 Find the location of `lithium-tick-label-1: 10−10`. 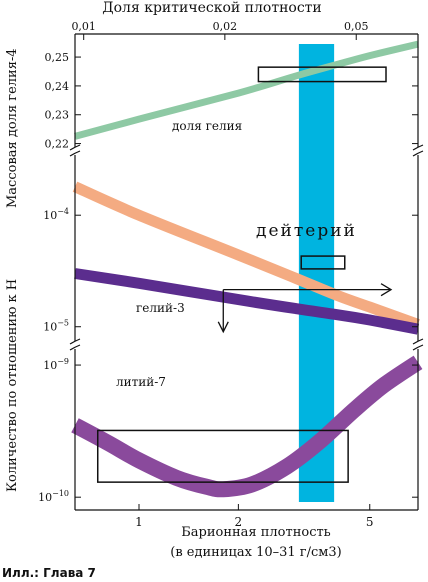

lithium-tick-label-1: 10−10 is located at coordinates (53, 496).